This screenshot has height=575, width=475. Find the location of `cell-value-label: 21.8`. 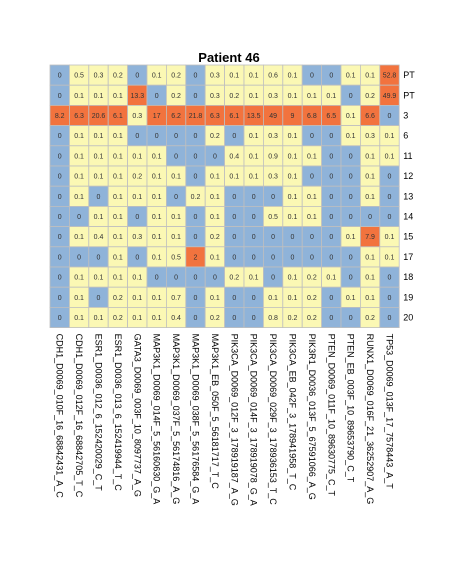

cell-value-label: 21.8 is located at coordinates (196, 116).